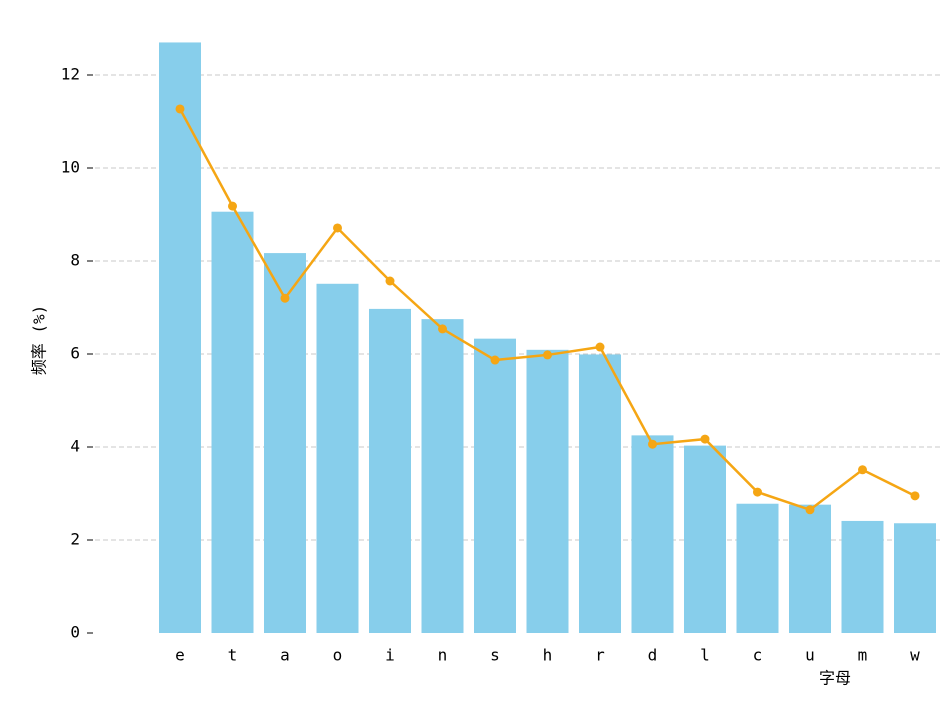  I want to click on x-tick-label: e, so click(180, 655).